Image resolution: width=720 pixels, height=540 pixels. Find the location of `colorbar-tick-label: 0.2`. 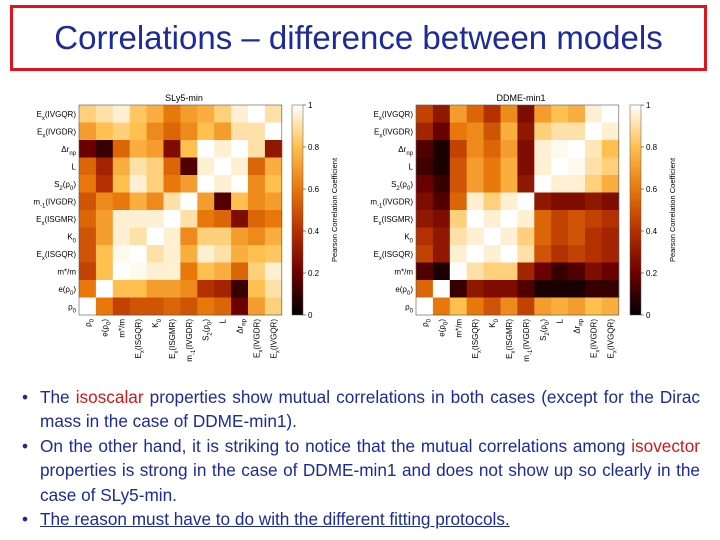

colorbar-tick-label: 0.2 is located at coordinates (652, 273).